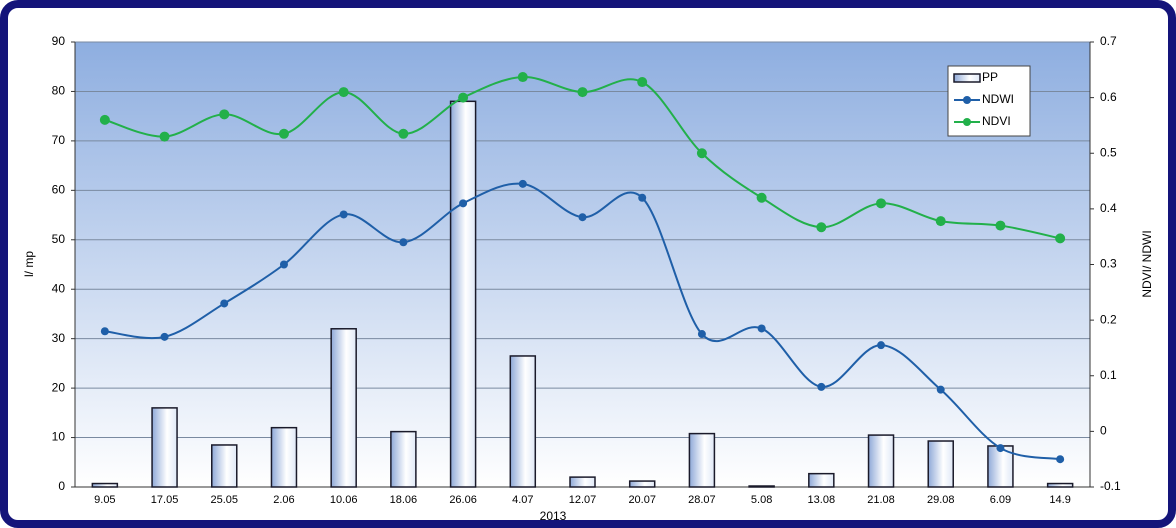 The height and width of the screenshot is (528, 1176). What do you see at coordinates (59, 190) in the screenshot?
I see `y-tick-label: 60` at bounding box center [59, 190].